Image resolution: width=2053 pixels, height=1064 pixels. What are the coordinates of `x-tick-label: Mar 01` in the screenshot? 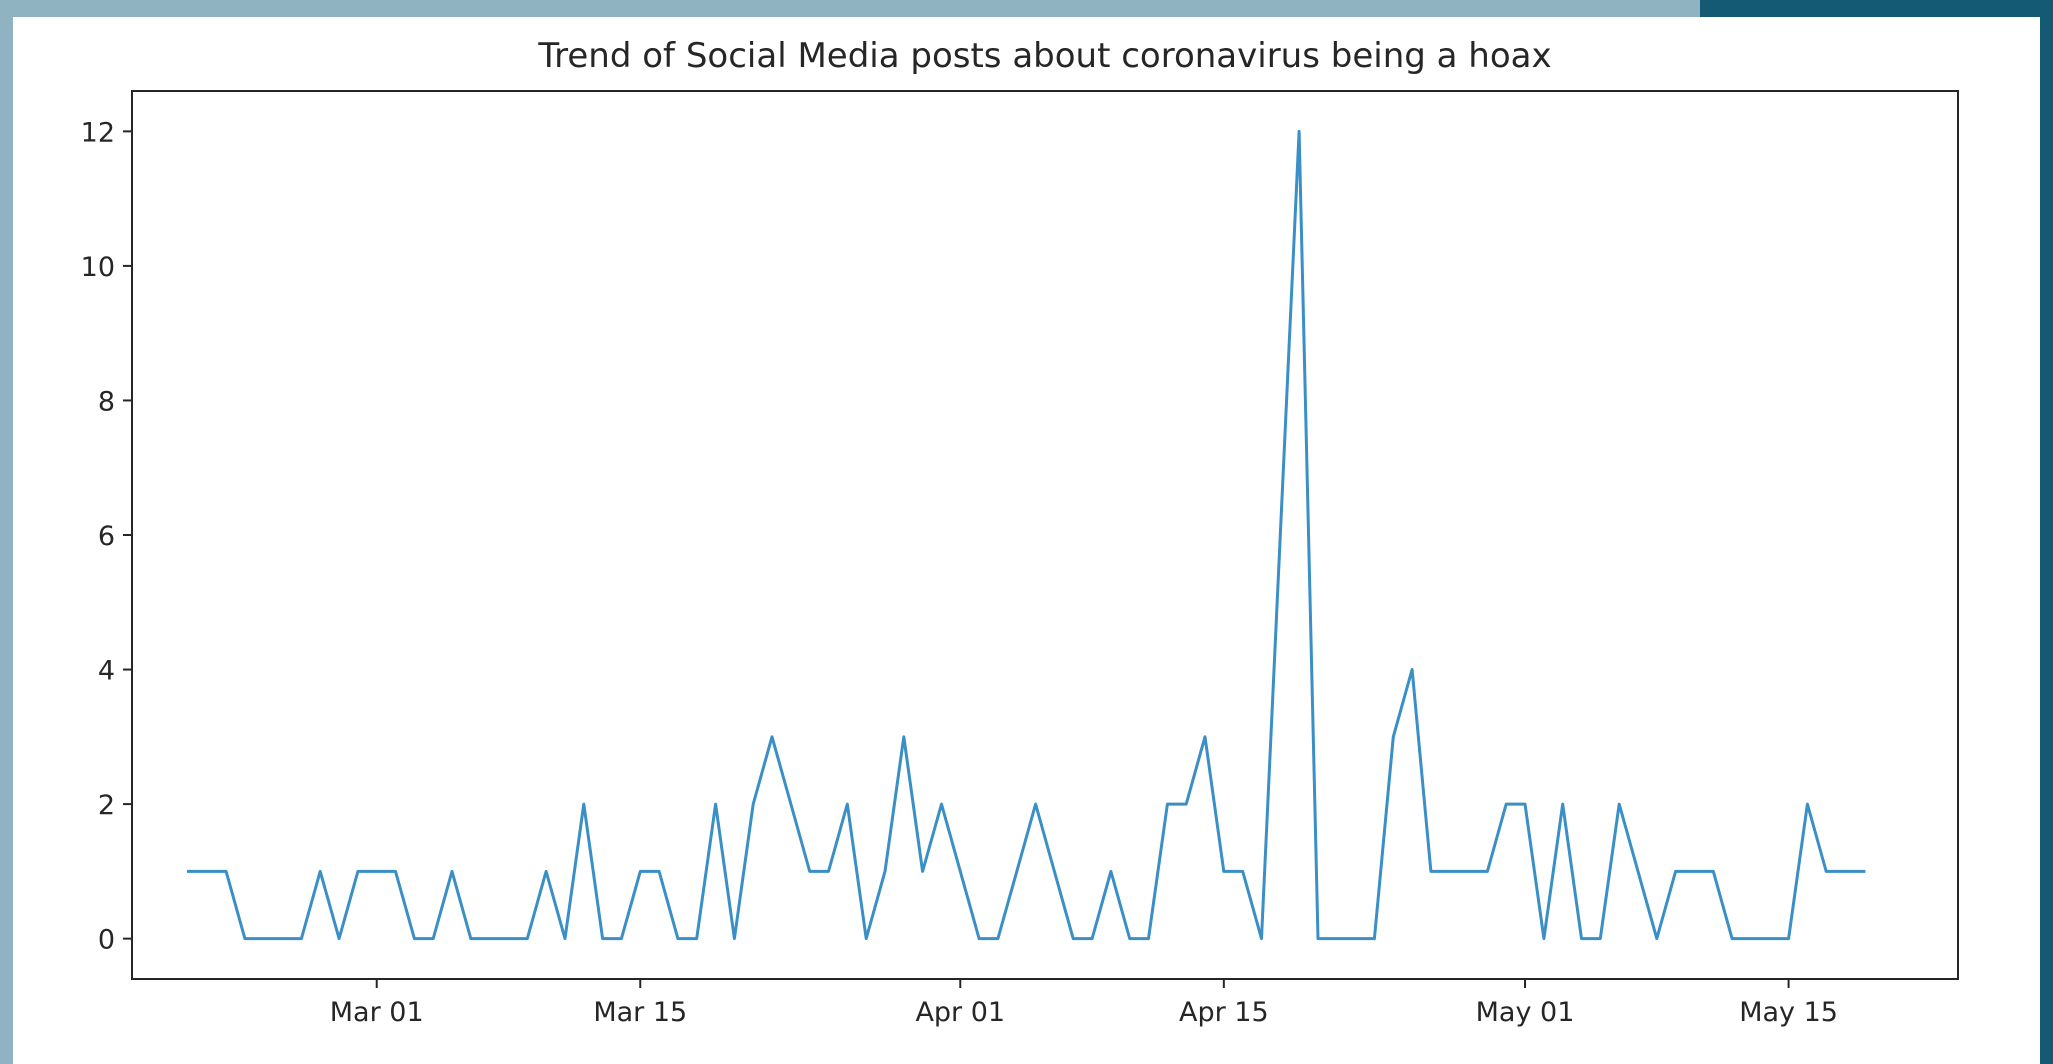 It's located at (377, 1012).